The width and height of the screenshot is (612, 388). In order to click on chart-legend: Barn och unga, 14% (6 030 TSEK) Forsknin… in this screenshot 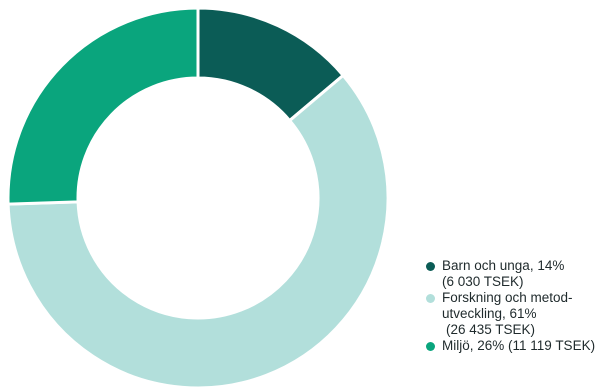, I will do `click(519, 306)`.